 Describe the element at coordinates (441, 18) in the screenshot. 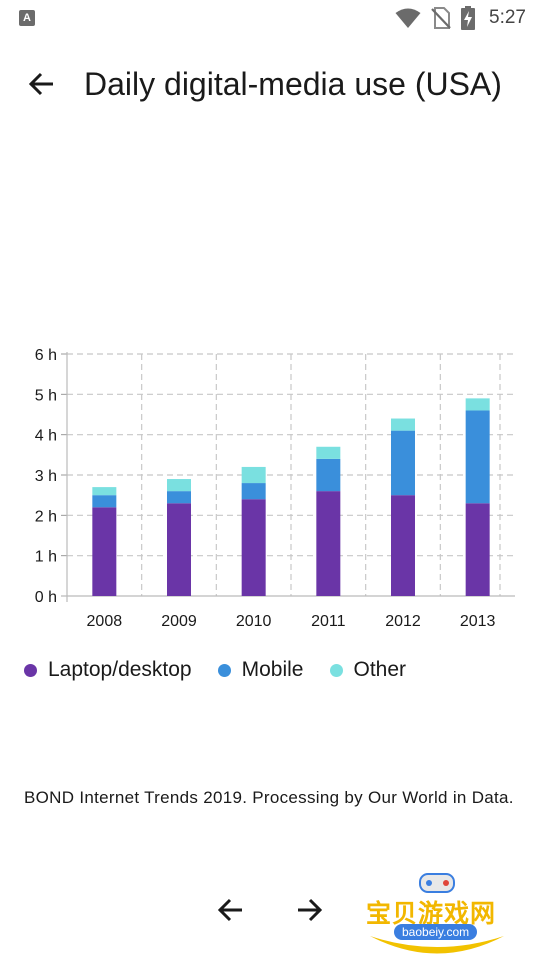

I see `no-sim-icon` at that location.